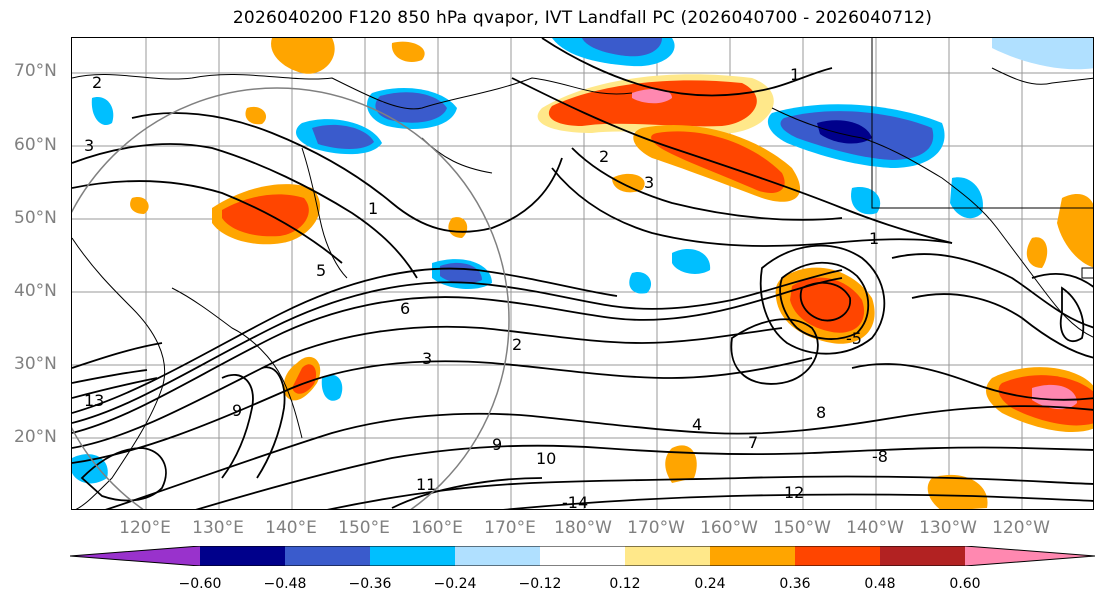 This screenshot has height=604, width=1105. Describe the element at coordinates (583, 528) in the screenshot. I see `lon-label: 180°W` at that location.